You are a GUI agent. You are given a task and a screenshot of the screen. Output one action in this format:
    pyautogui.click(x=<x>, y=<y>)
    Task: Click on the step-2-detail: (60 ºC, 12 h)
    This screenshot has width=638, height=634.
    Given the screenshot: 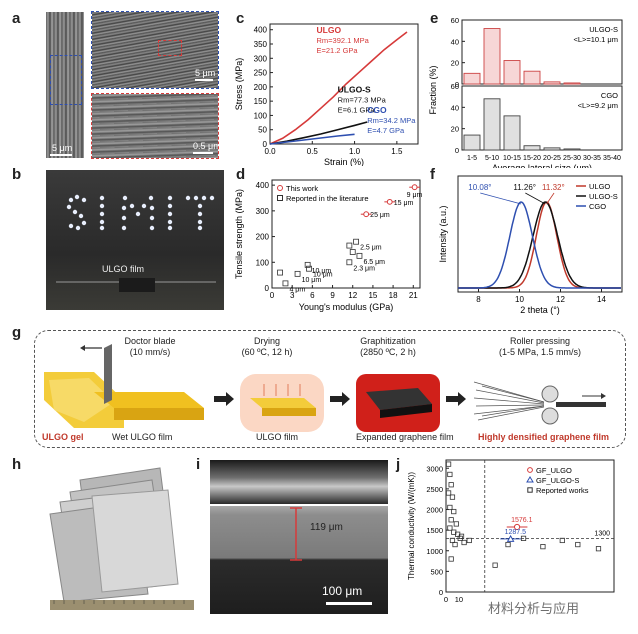 What is the action you would take?
    pyautogui.click(x=267, y=352)
    